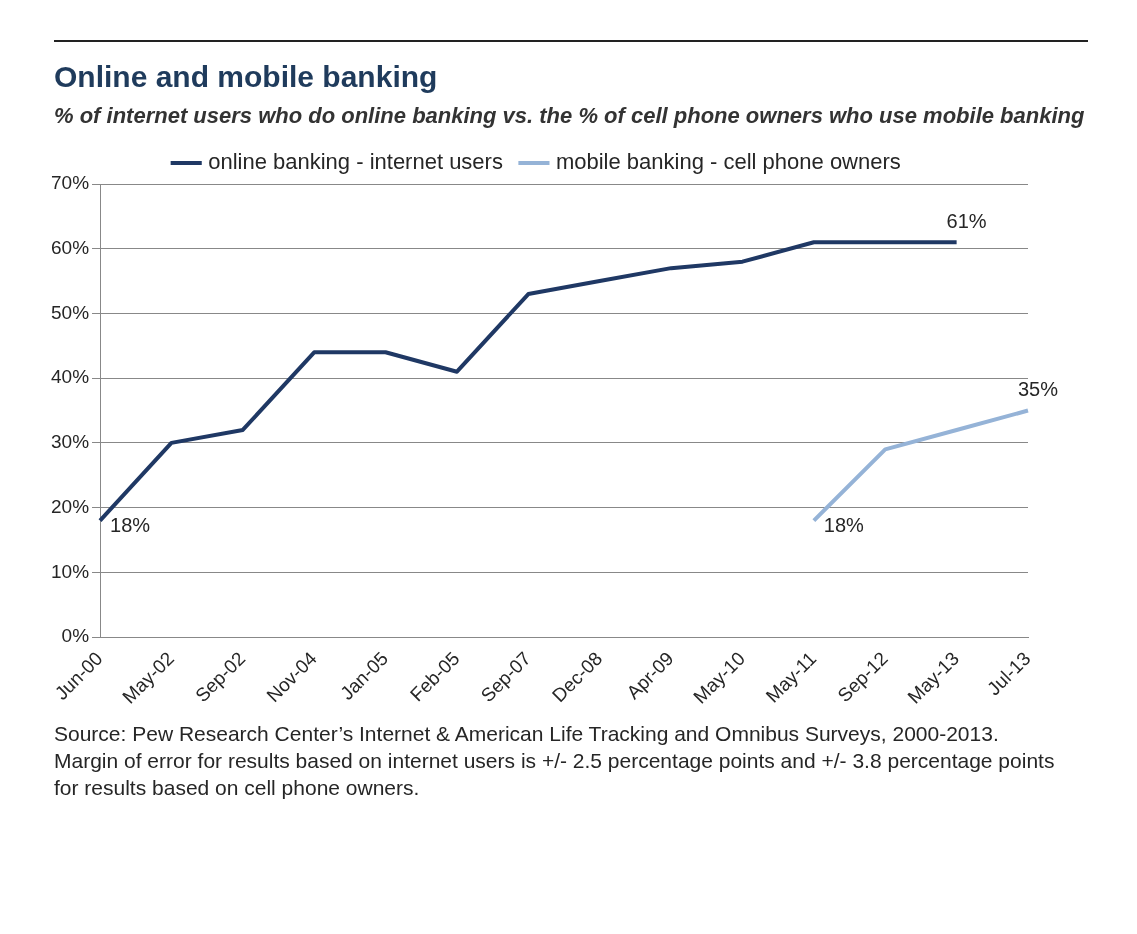 The width and height of the screenshot is (1137, 934). I want to click on y-tick-label: 10%, so click(70, 571).